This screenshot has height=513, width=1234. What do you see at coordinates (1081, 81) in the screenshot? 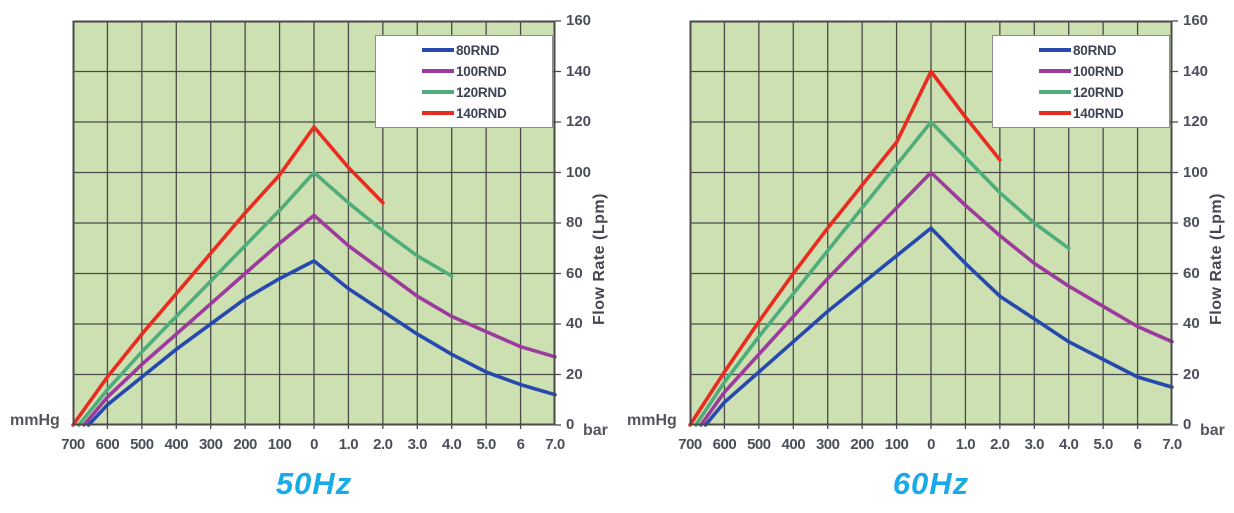
I see `legend-60hz: 80RND 100RND 120RND 140RND` at bounding box center [1081, 81].